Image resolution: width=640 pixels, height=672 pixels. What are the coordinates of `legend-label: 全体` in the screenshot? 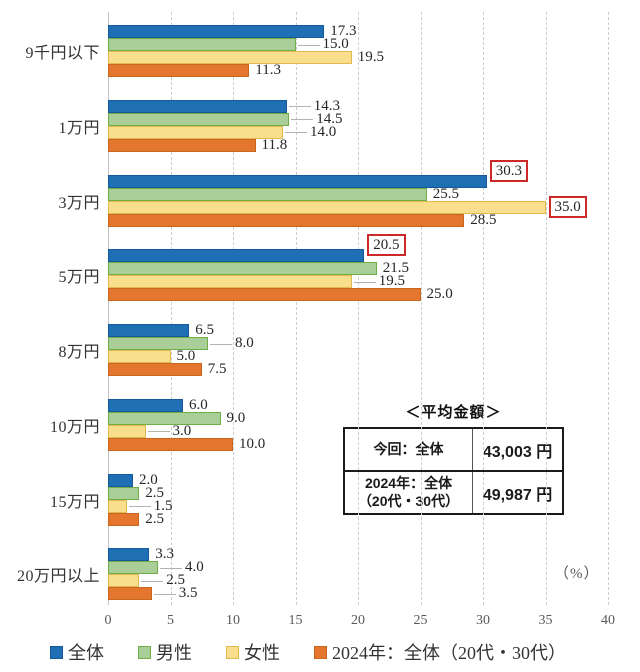 It's located at (86, 653).